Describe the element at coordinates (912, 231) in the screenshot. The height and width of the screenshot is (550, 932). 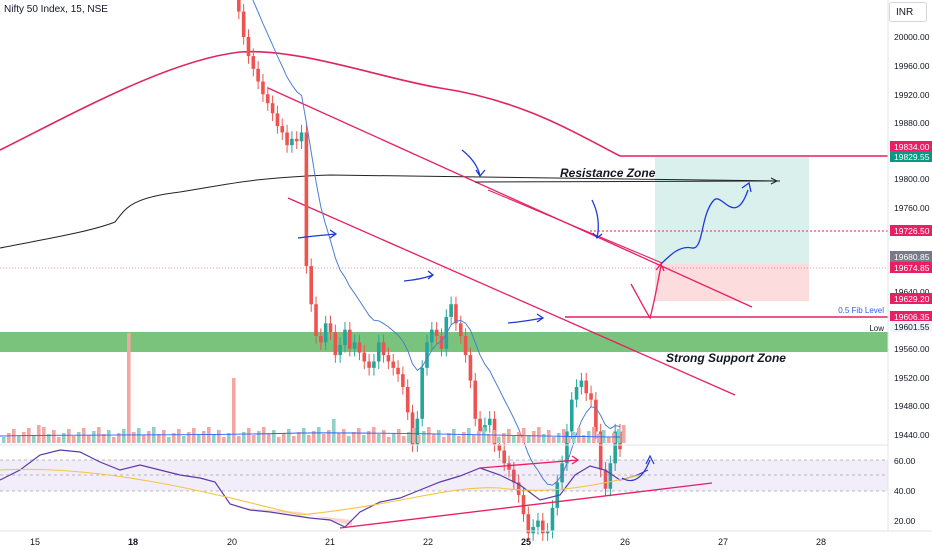
I see `price-badge-value: 19726.50` at that location.